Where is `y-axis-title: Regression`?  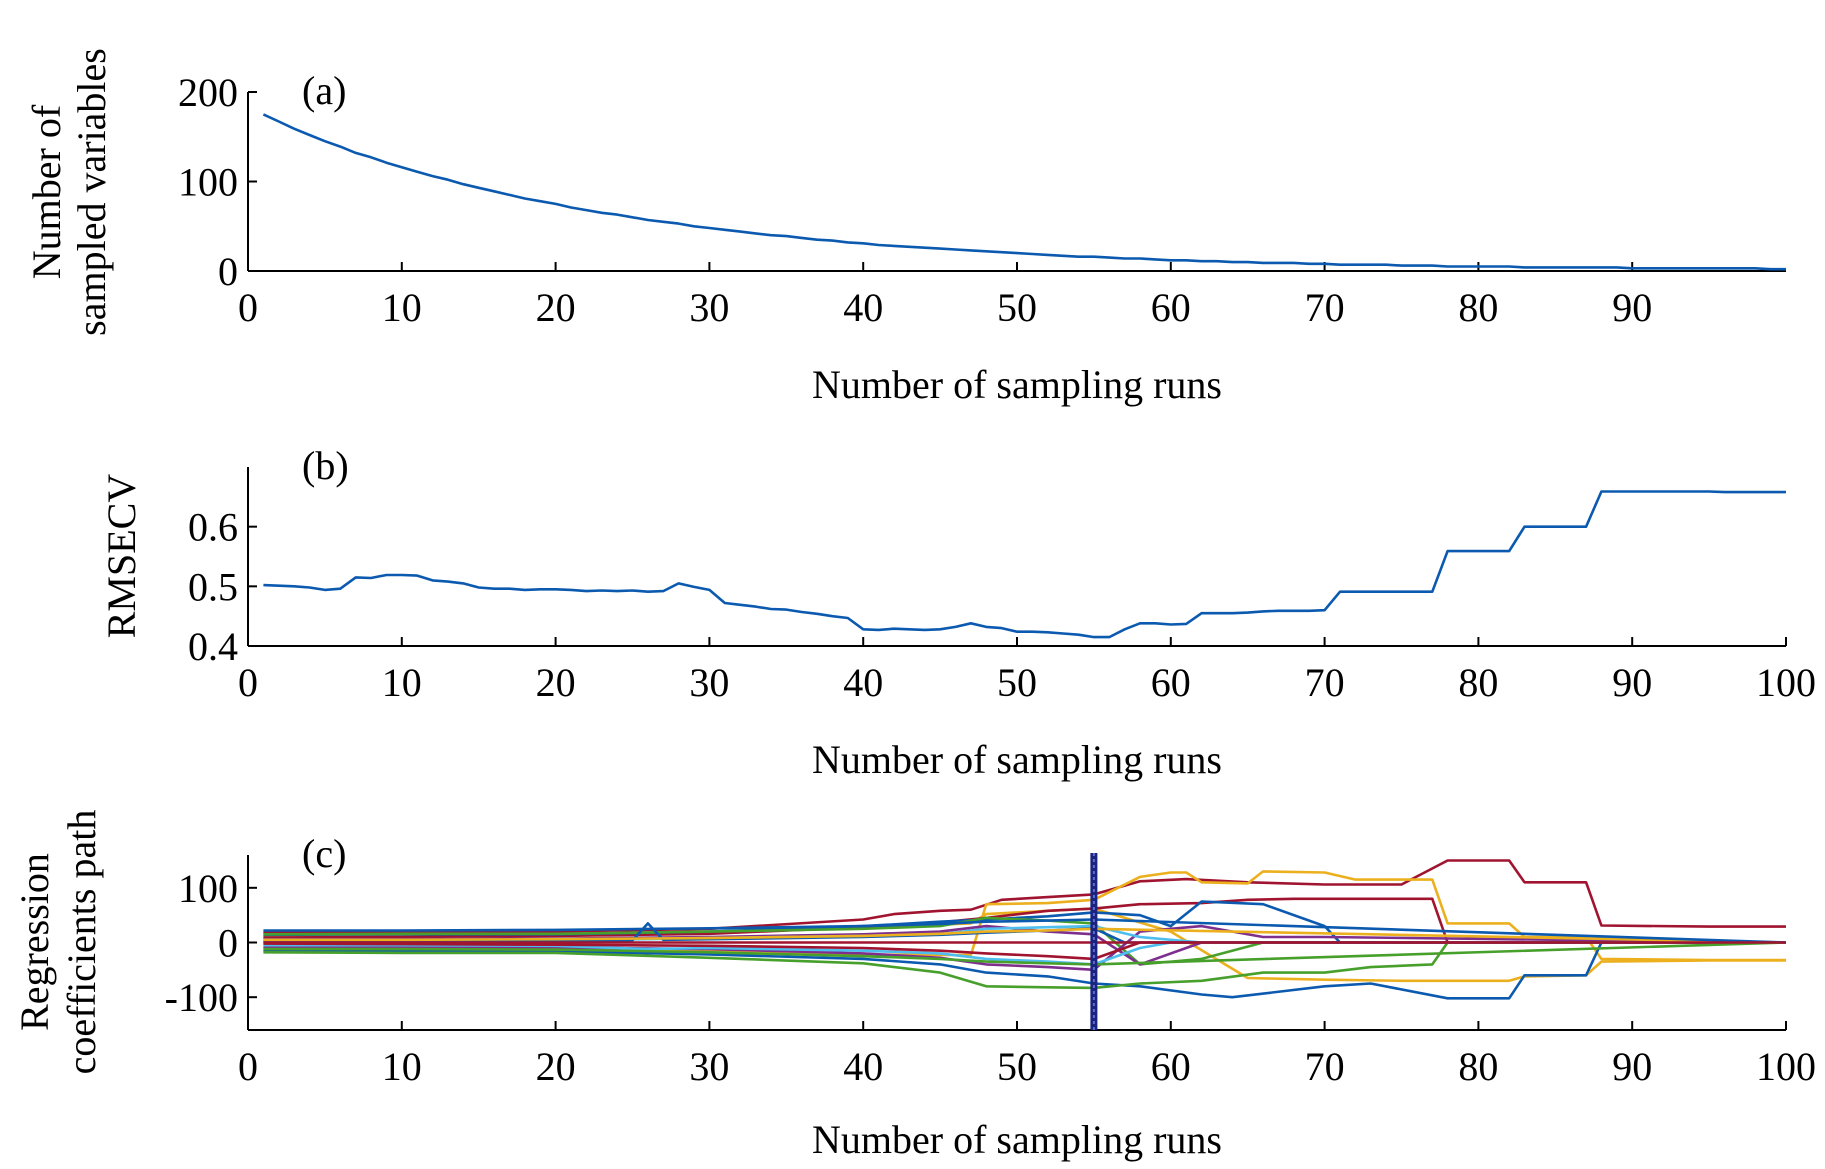
y-axis-title: Regression is located at coordinates (34, 942).